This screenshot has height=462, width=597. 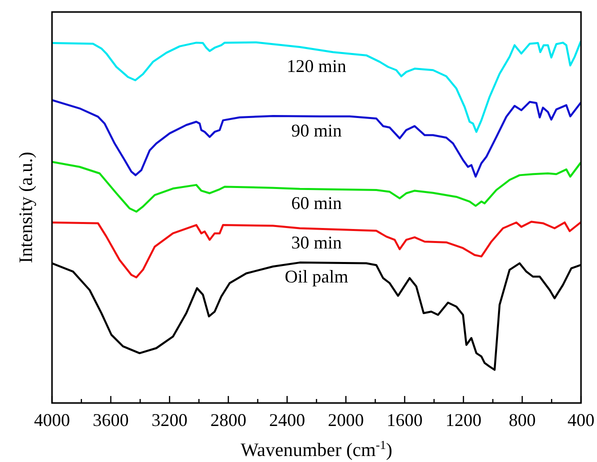 What do you see at coordinates (346, 420) in the screenshot?
I see `x-tick-label: 2000` at bounding box center [346, 420].